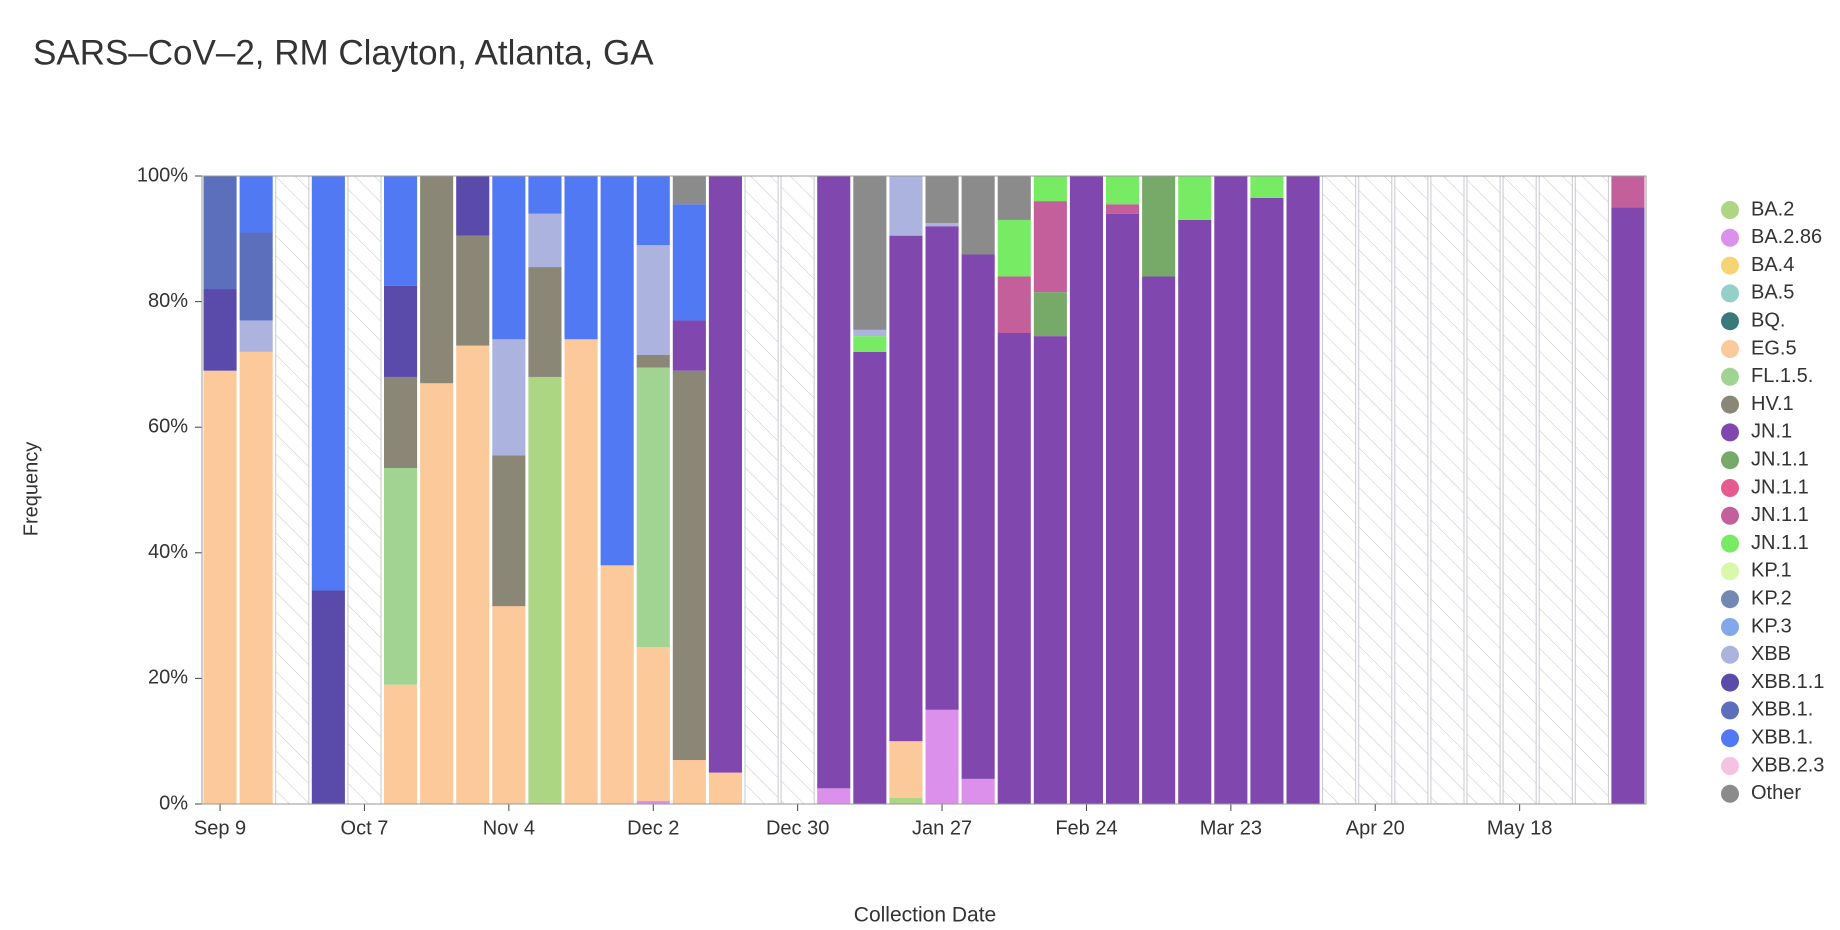 This screenshot has height=930, width=1840. Describe the element at coordinates (1782, 710) in the screenshot. I see `legend-label: XBB.1.` at that location.